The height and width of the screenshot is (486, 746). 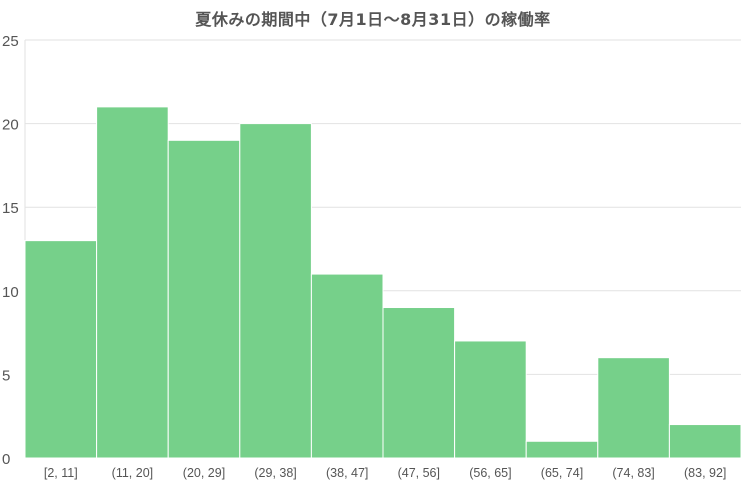 I want to click on chart-title: 夏休みの期間中（7月1日〜8月31日）の稼働率, so click(x=373, y=19).